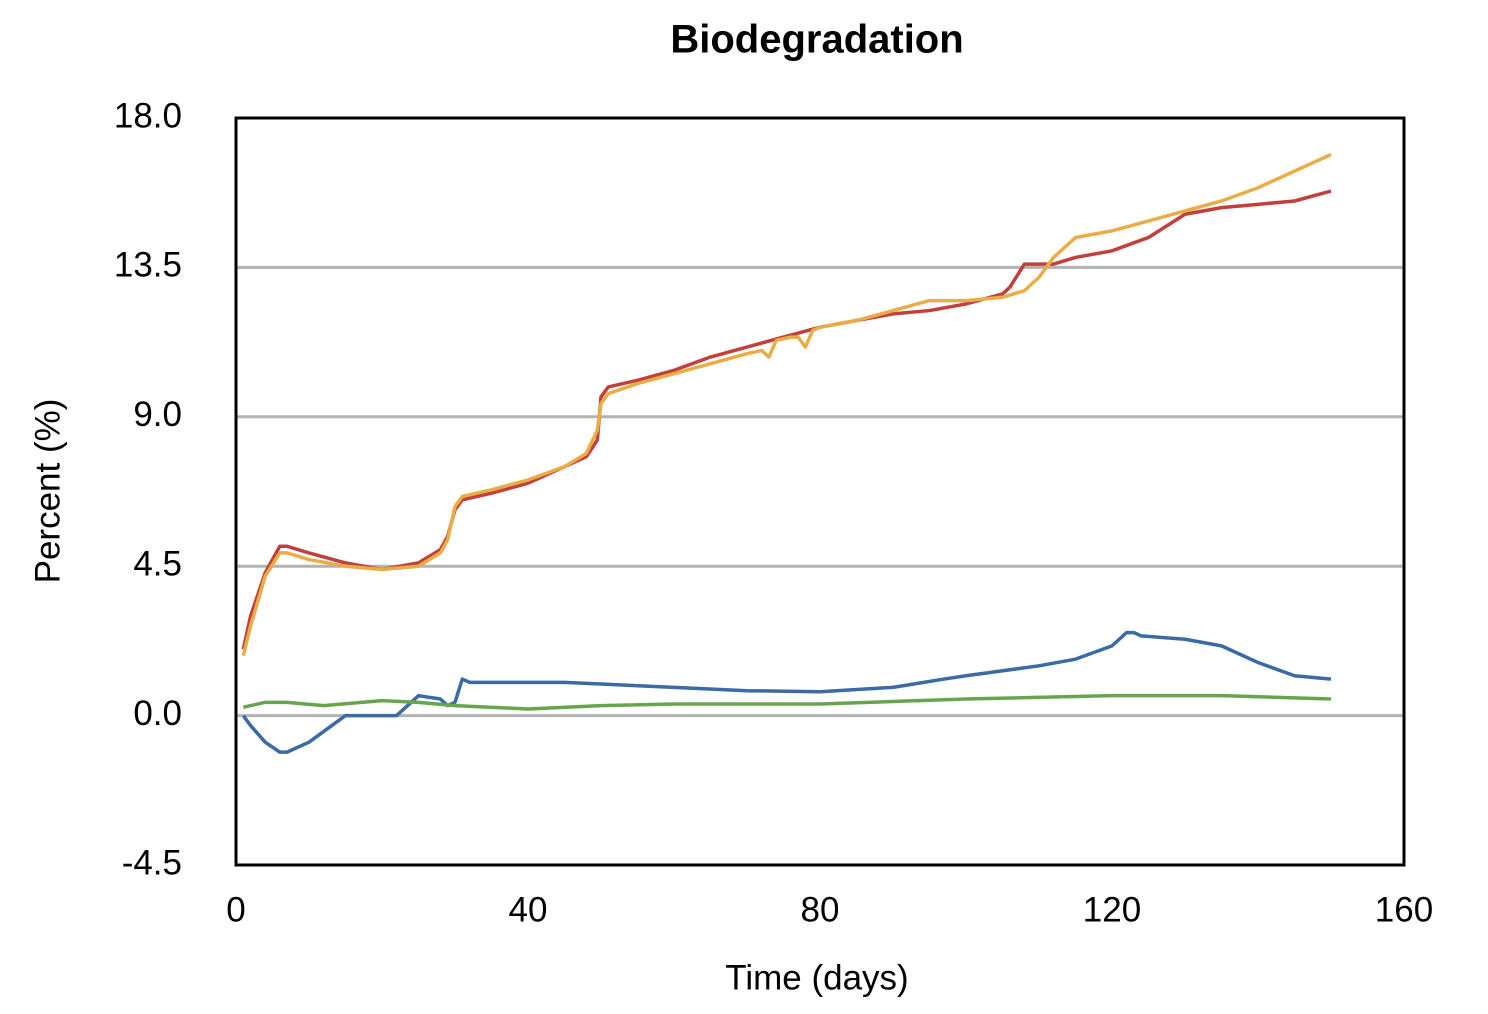 The image size is (1488, 1014). What do you see at coordinates (148, 115) in the screenshot?
I see `y-tick-label: 18.0` at bounding box center [148, 115].